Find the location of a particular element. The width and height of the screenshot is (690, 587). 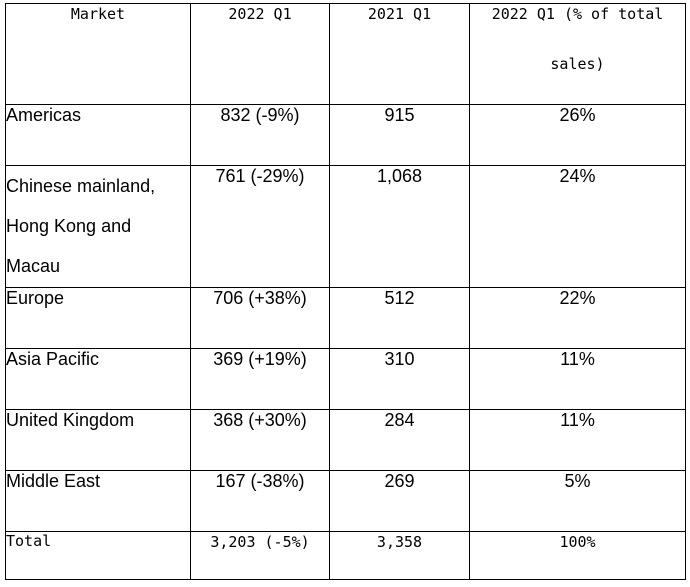

table-row: United Kingdom 368 (+30%) 284 11% is located at coordinates (345, 440).